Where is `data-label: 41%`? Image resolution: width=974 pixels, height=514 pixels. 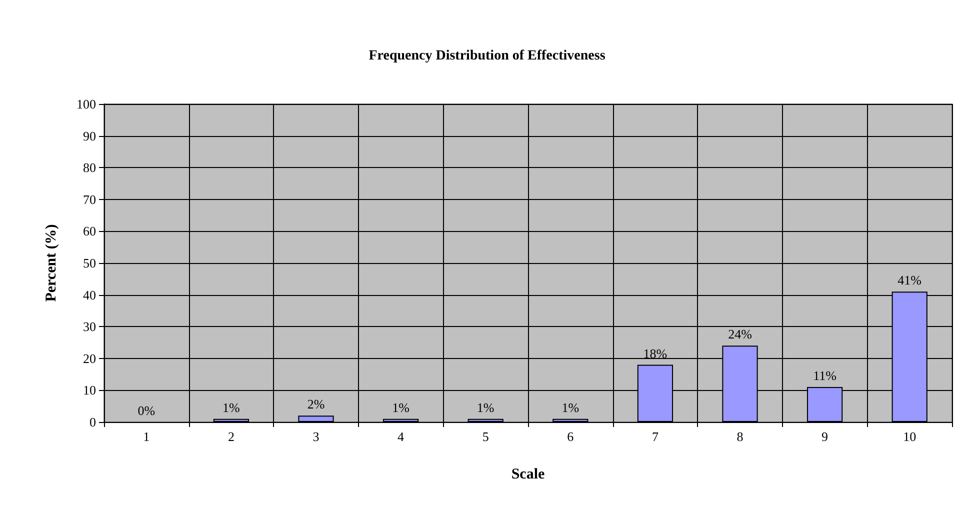 data-label: 41% is located at coordinates (910, 280).